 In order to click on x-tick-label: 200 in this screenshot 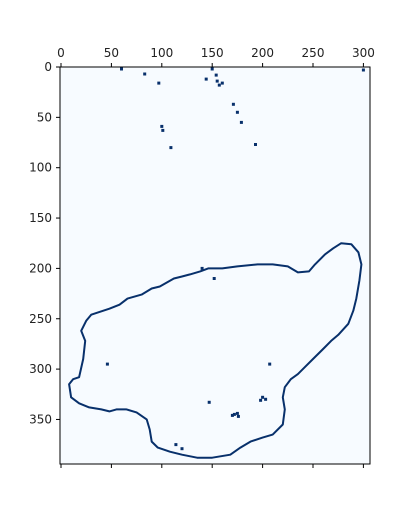, I will do `click(262, 53)`.